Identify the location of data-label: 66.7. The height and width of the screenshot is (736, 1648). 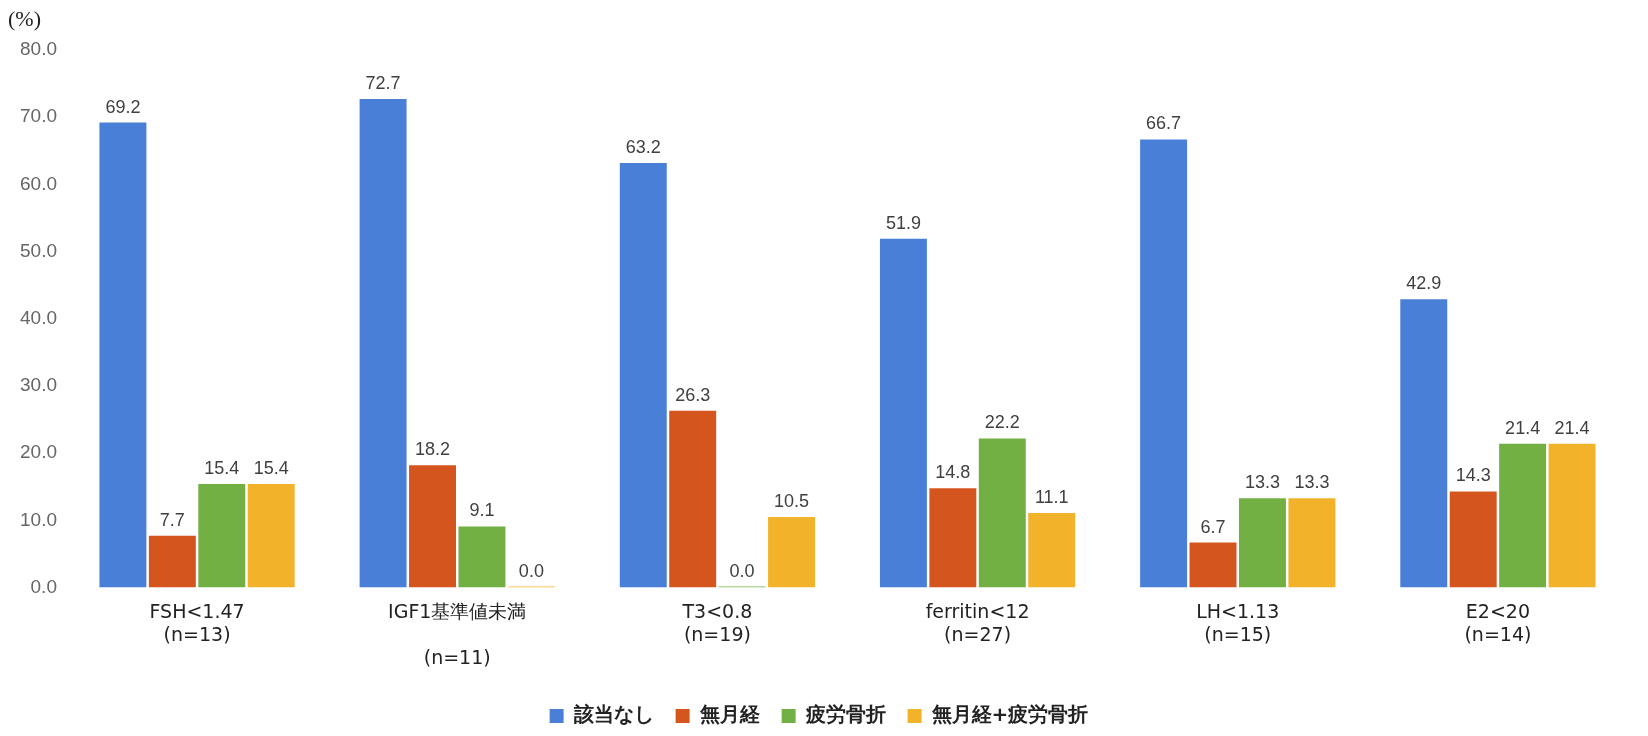
(1164, 123).